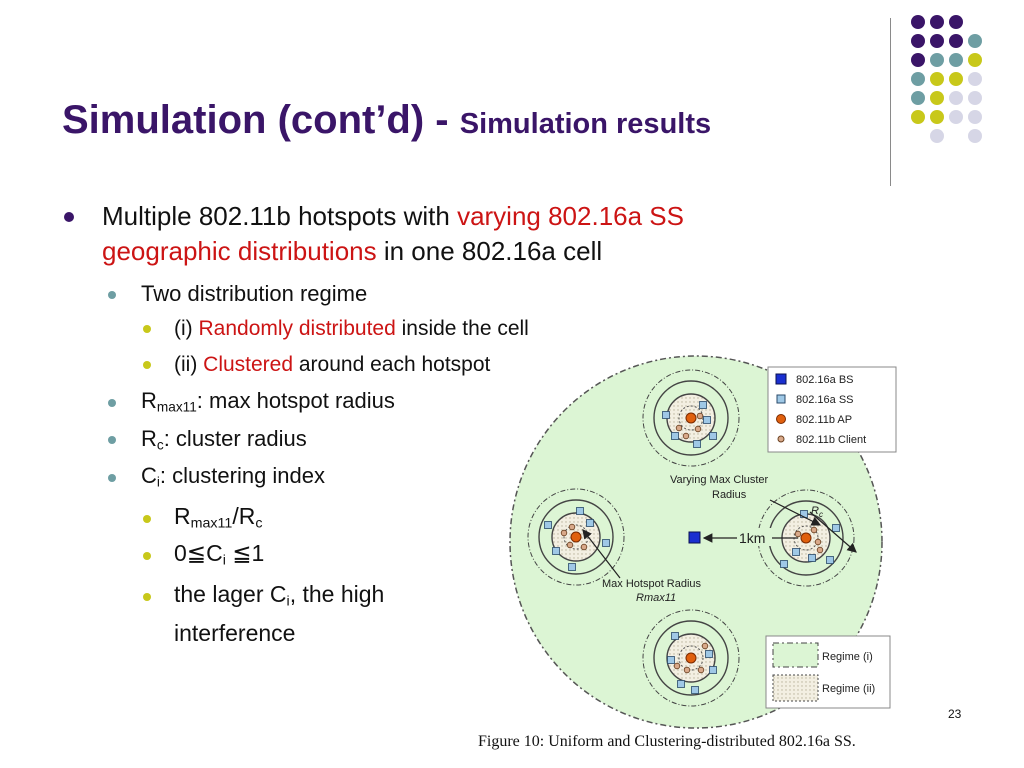 Image resolution: width=1024 pixels, height=768 pixels. Describe the element at coordinates (955, 714) in the screenshot. I see `page-number: 23` at that location.